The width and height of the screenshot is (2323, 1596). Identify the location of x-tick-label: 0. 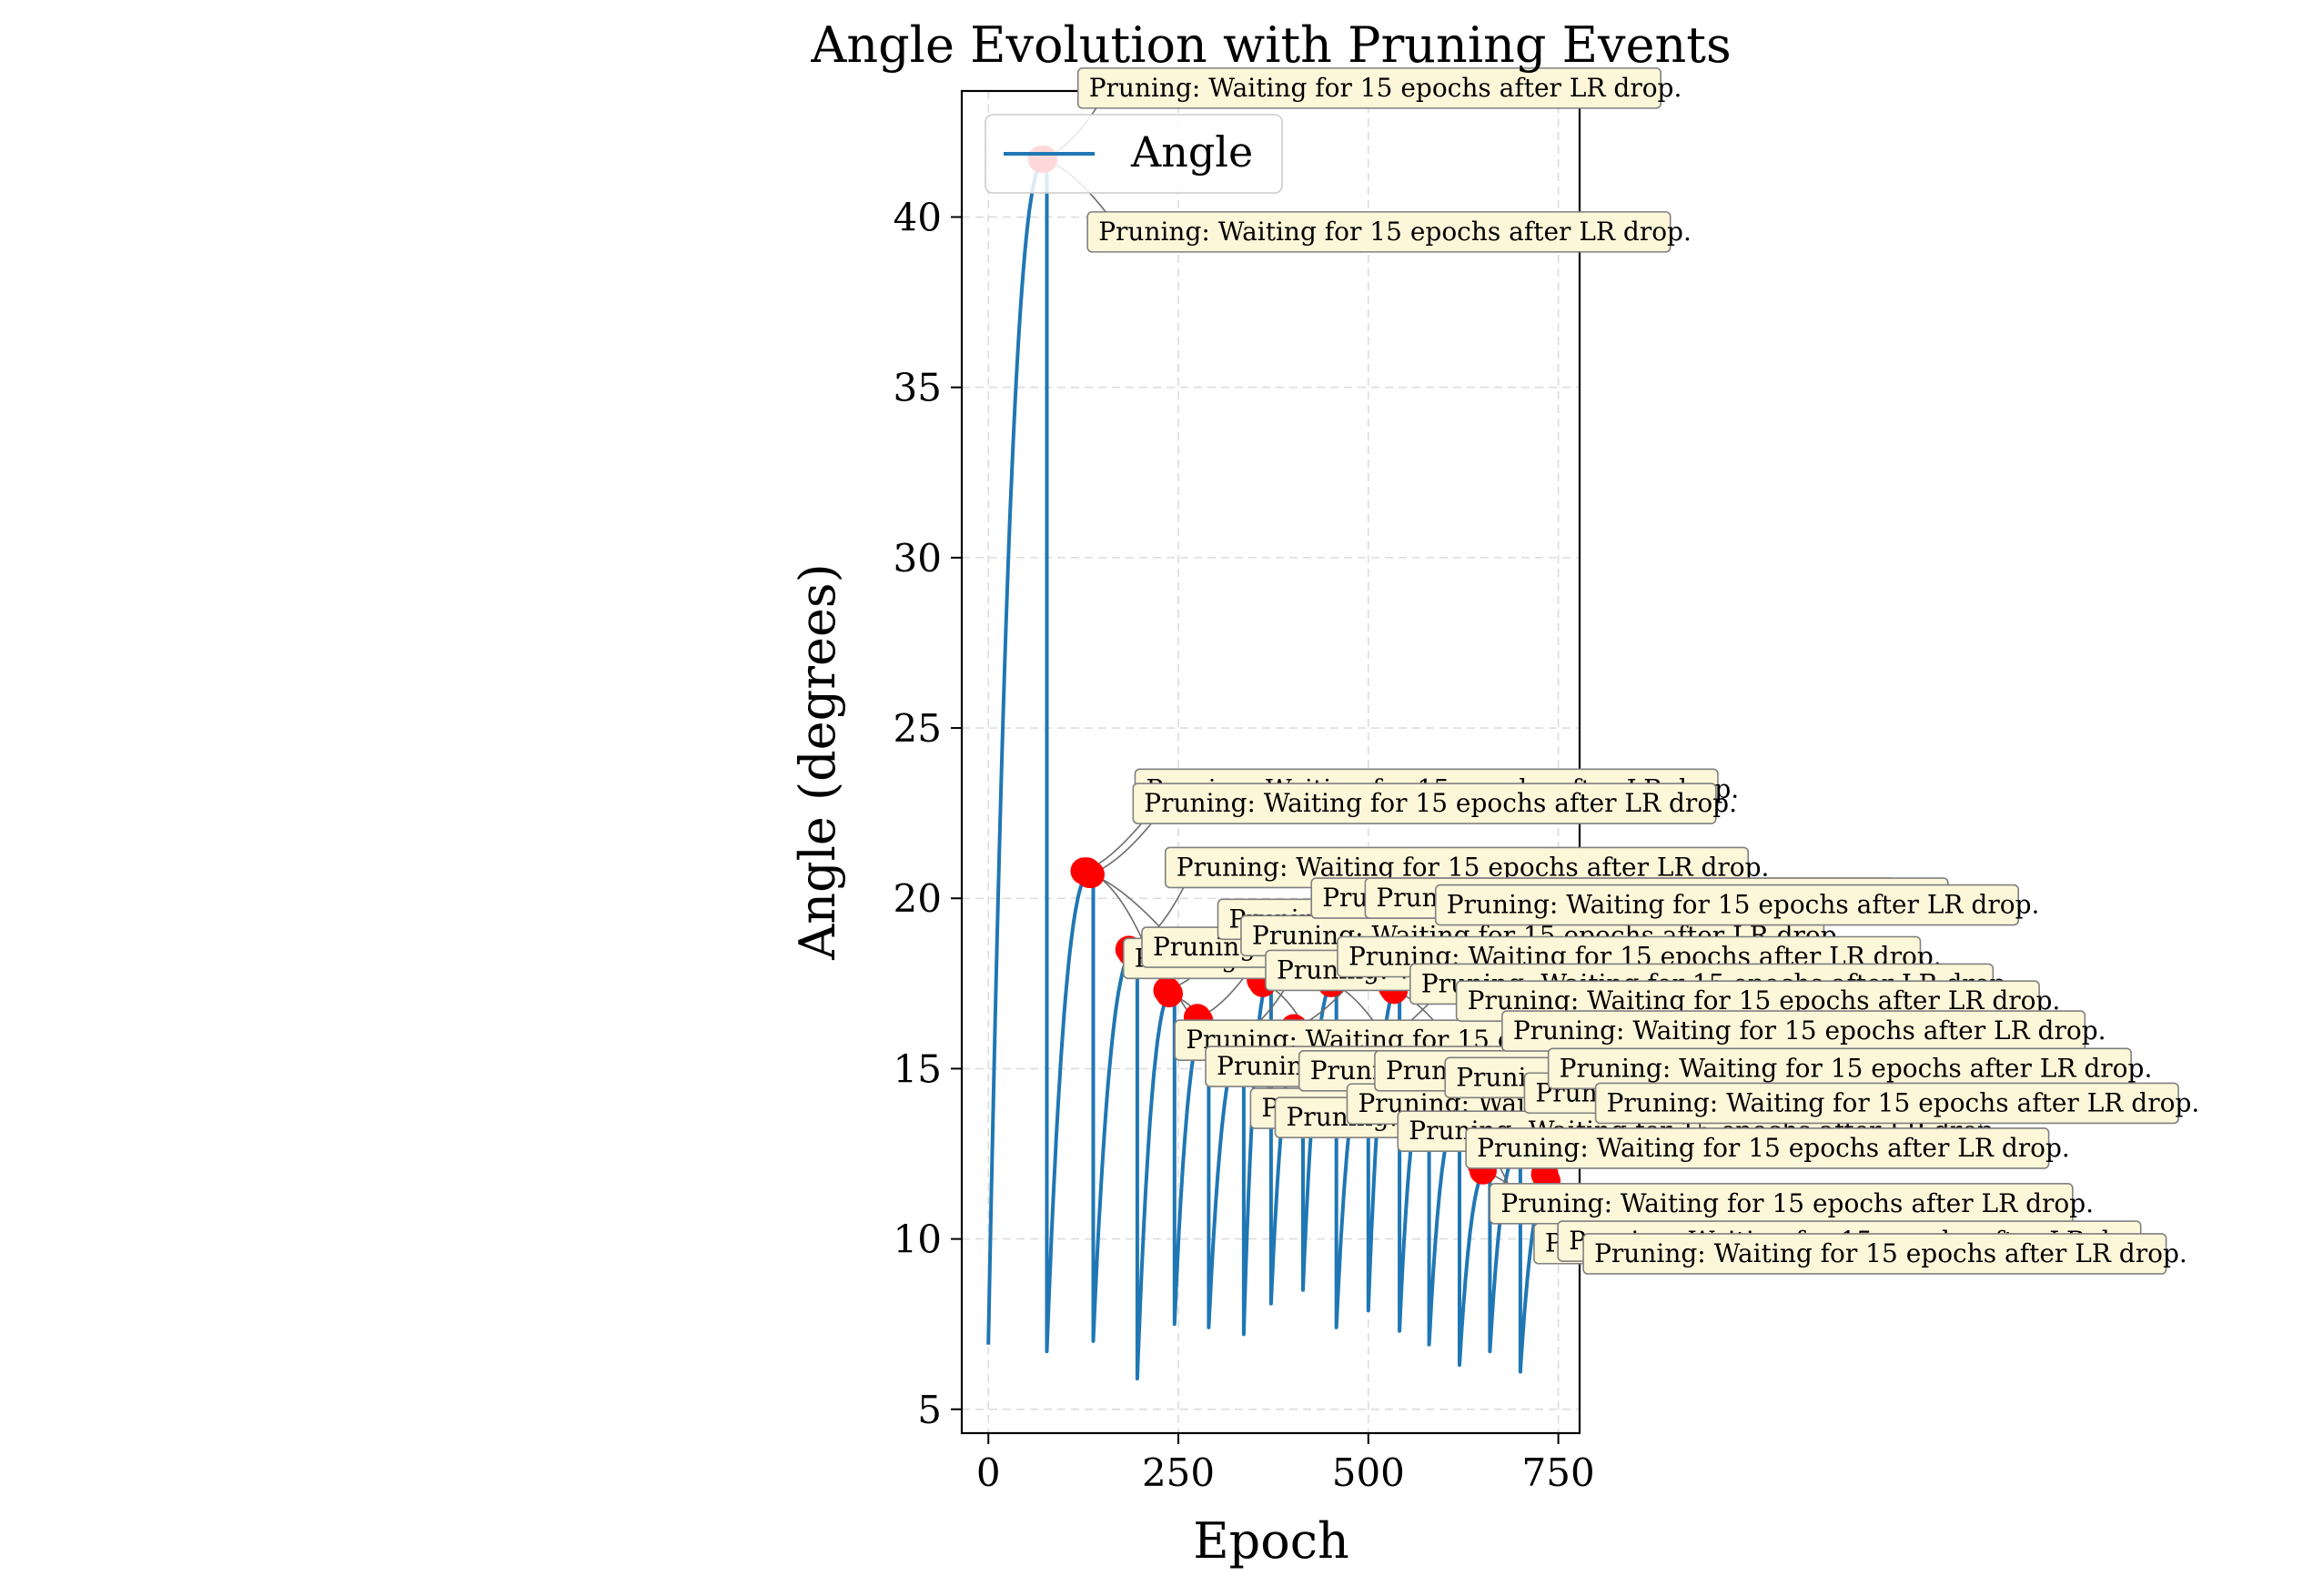
(989, 1472).